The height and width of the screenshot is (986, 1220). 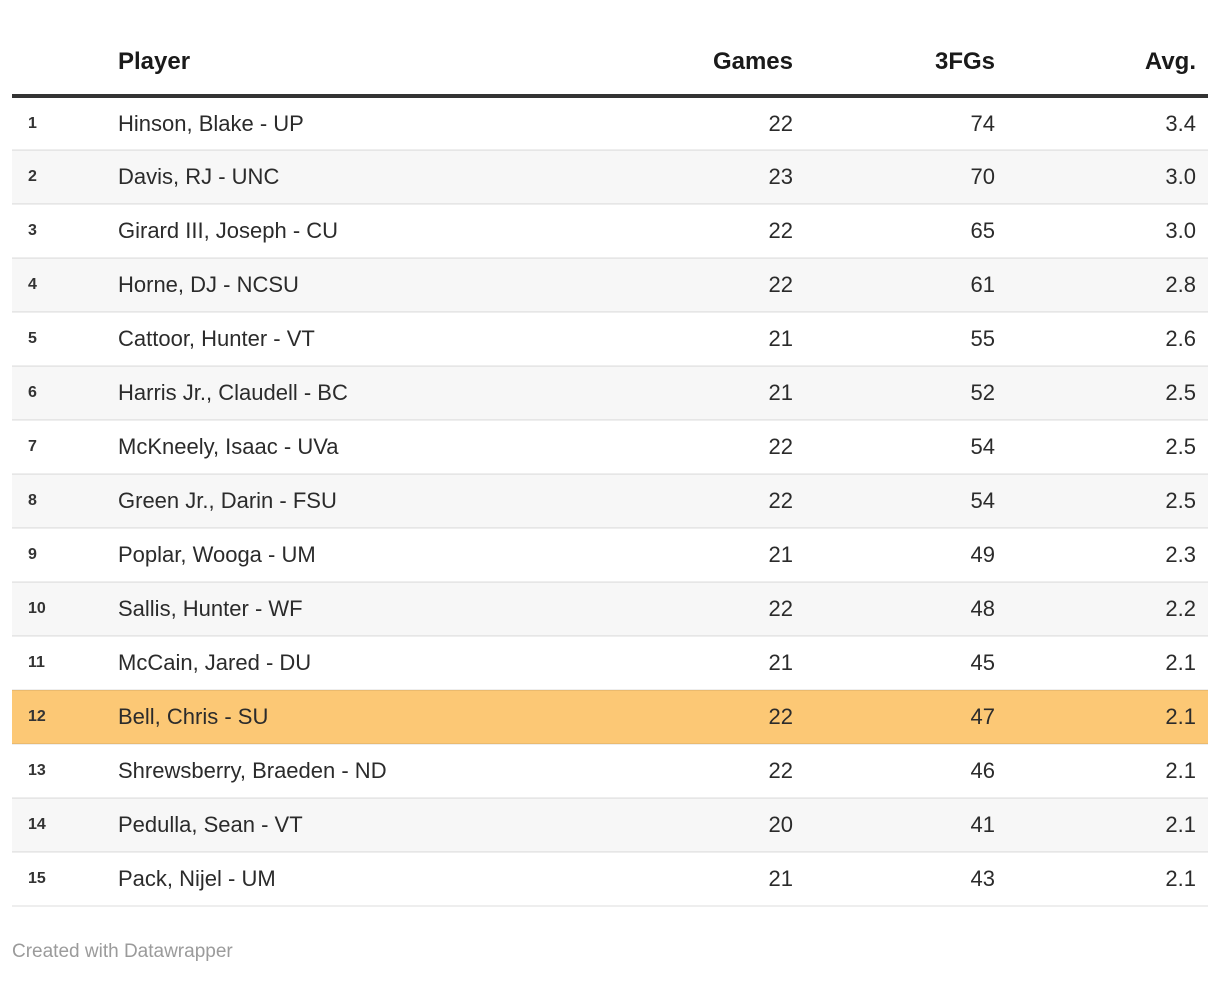 I want to click on table-row: 5 Cattoor, Hunter - VT 21 55 2.6, so click(x=610, y=339).